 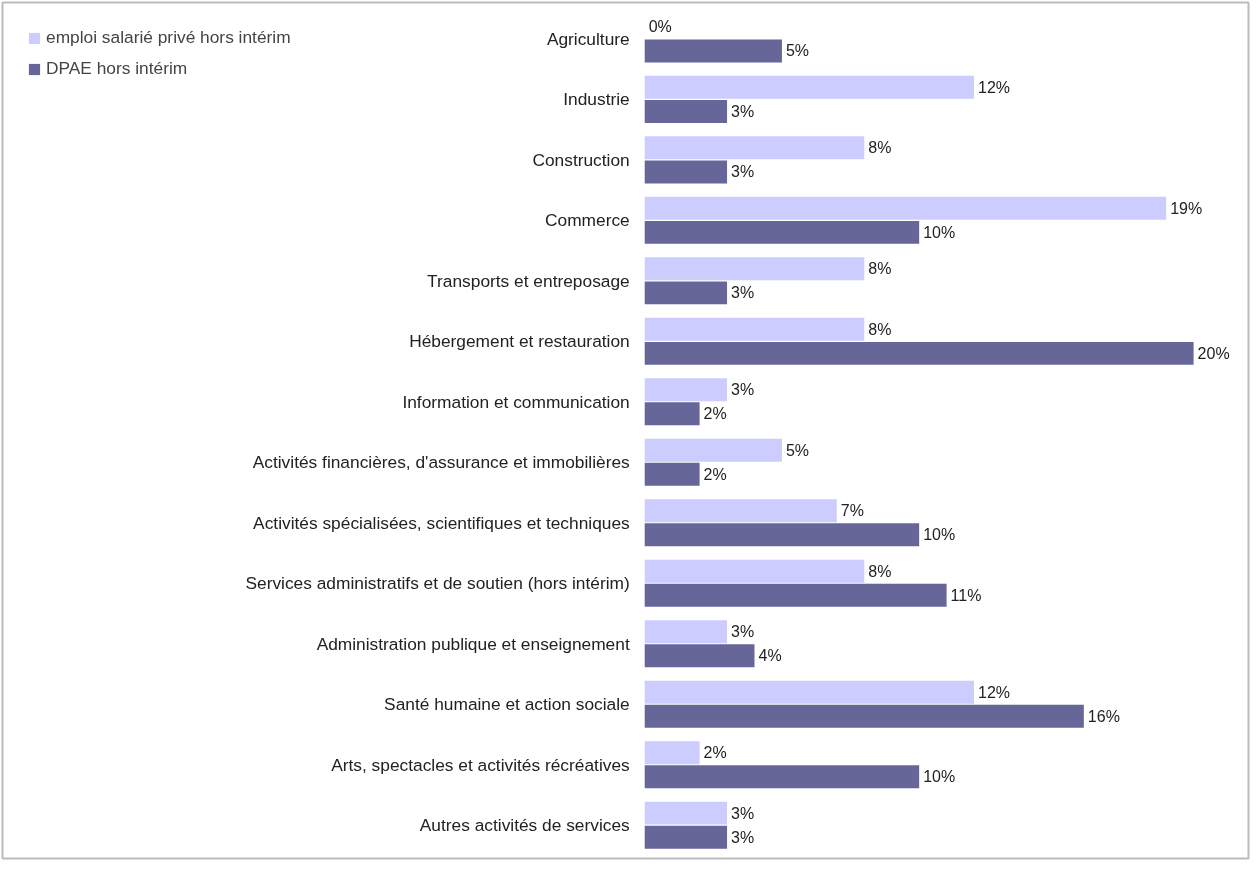 I want to click on data-label: 11%, so click(x=966, y=595).